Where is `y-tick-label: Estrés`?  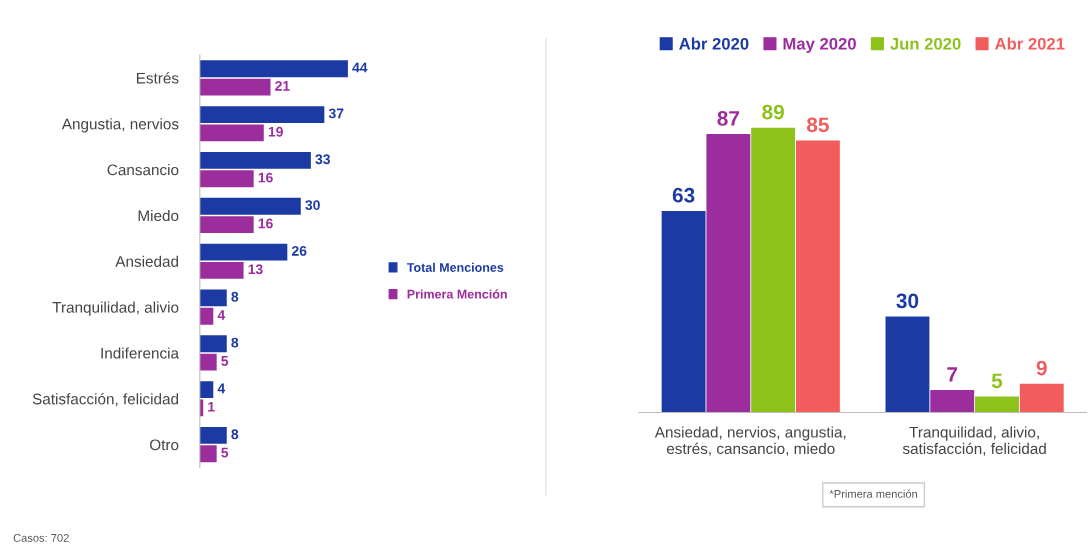
y-tick-label: Estrés is located at coordinates (157, 78).